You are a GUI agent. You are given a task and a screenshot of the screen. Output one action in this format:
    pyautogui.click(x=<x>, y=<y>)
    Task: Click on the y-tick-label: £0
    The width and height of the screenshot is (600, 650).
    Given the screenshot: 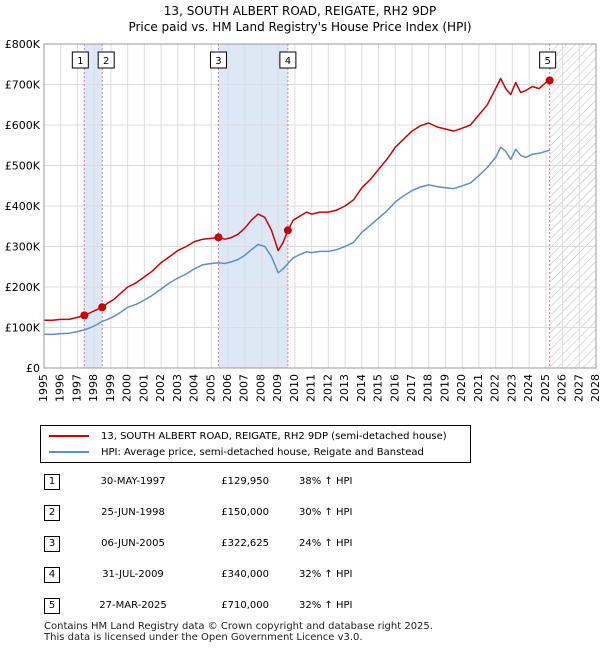 What is the action you would take?
    pyautogui.click(x=33, y=368)
    